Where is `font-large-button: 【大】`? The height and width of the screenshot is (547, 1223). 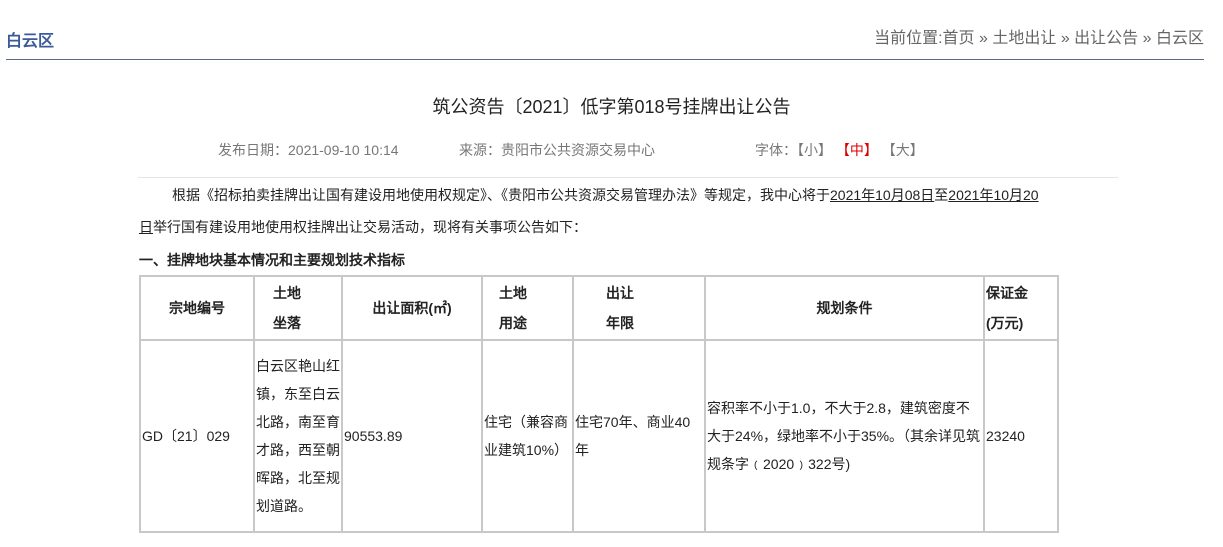
font-large-button: 【大】 is located at coordinates (902, 150).